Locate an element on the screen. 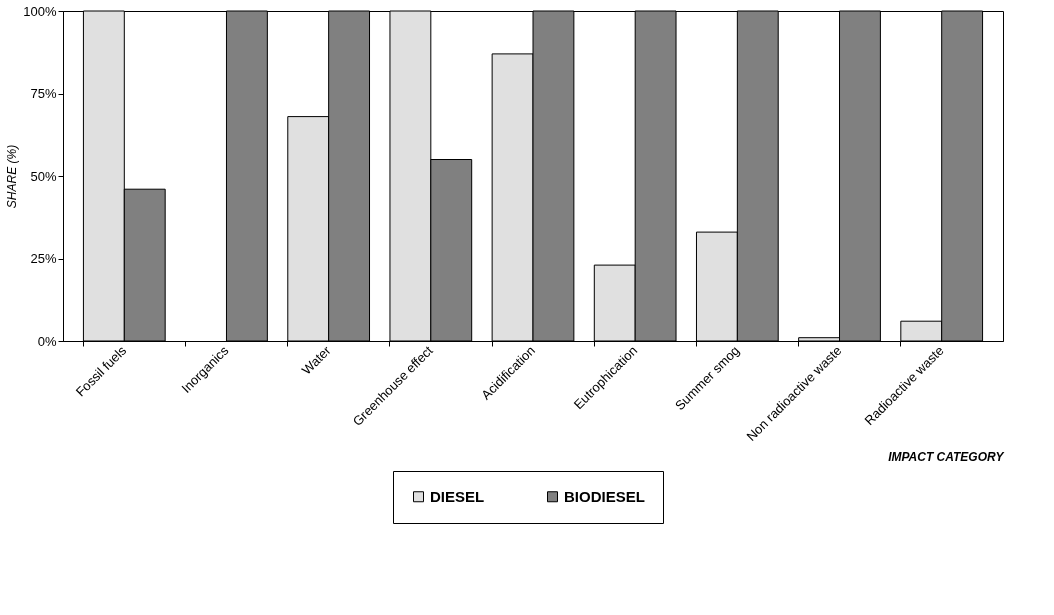  y-tick-label: 75% is located at coordinates (43, 93).